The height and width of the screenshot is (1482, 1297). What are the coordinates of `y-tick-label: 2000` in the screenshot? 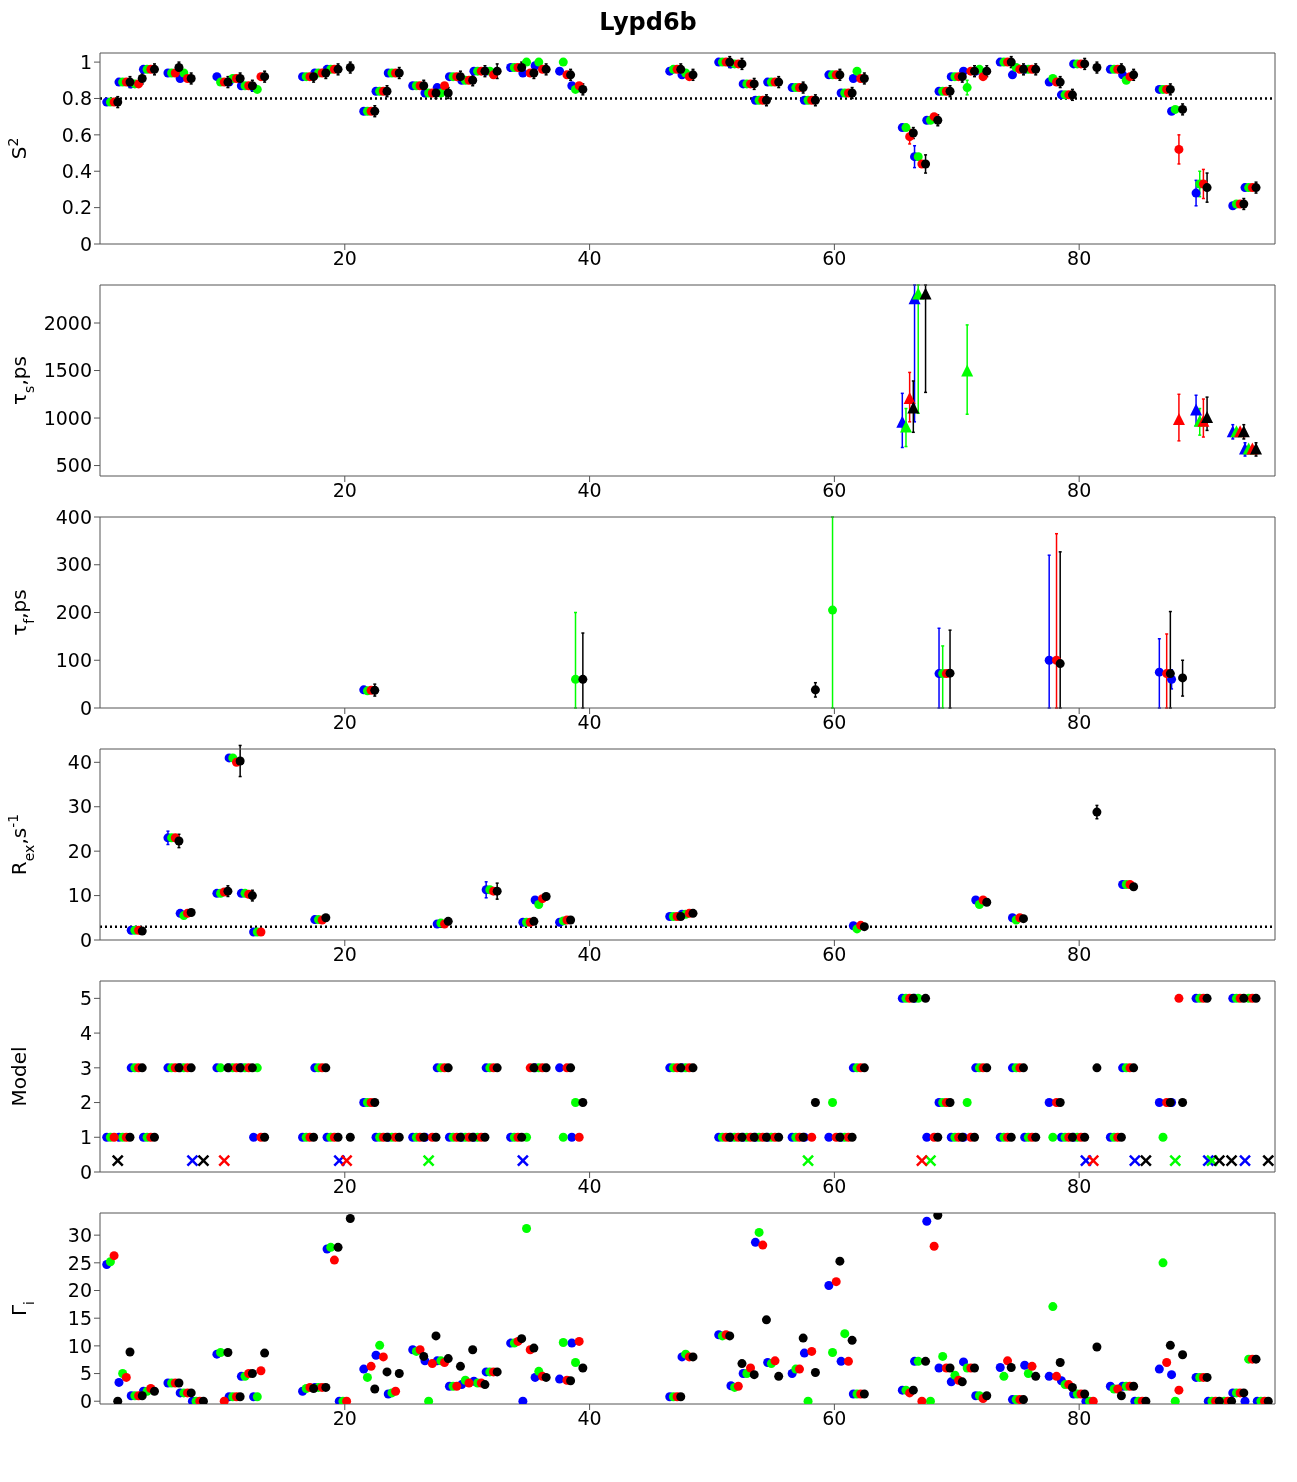 It's located at (67, 322).